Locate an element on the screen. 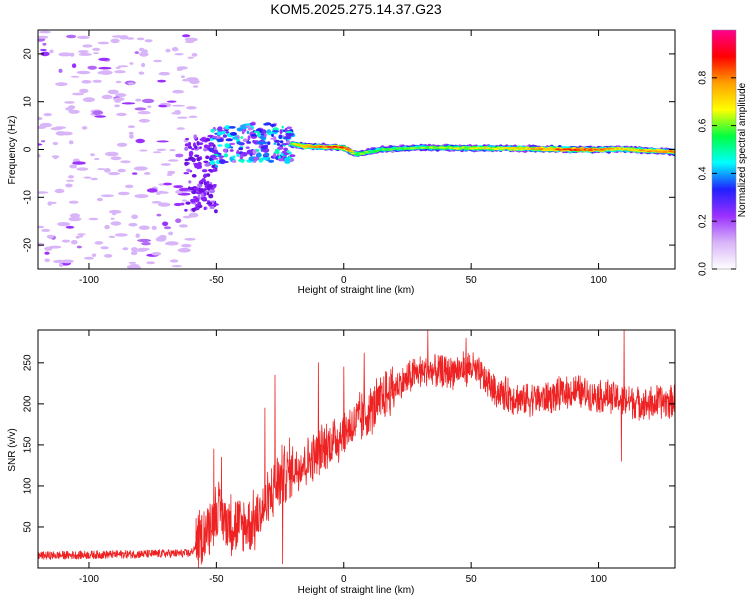  colorbar-tick-label: 0.2 is located at coordinates (703, 221).